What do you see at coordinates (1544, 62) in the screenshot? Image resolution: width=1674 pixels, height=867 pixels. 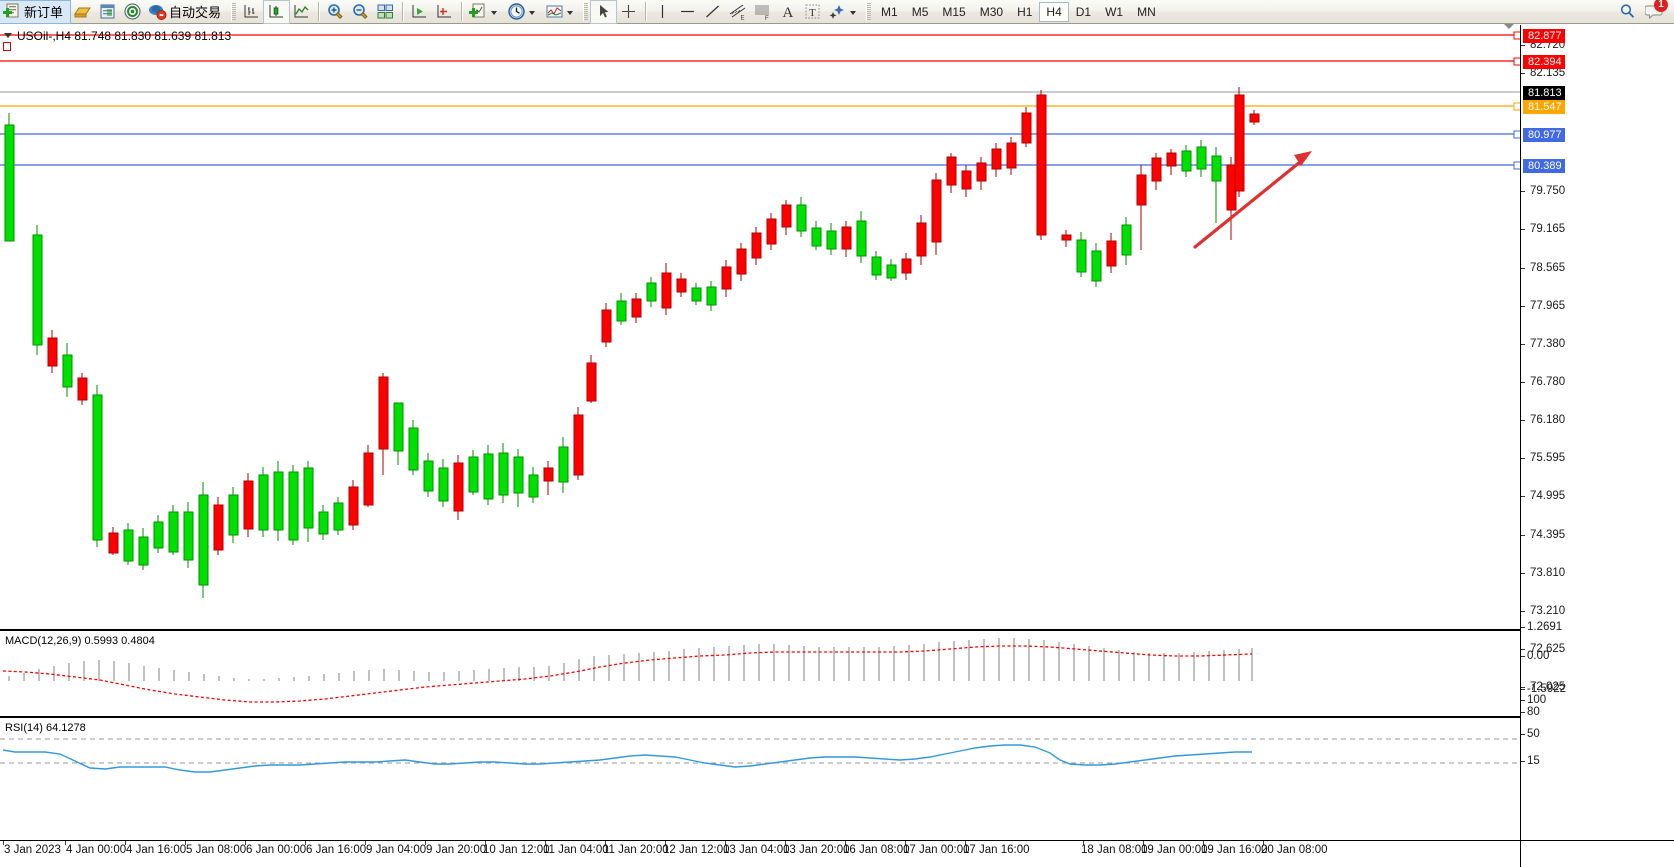 I see `status-badge-resistance-2: 82.394` at bounding box center [1544, 62].